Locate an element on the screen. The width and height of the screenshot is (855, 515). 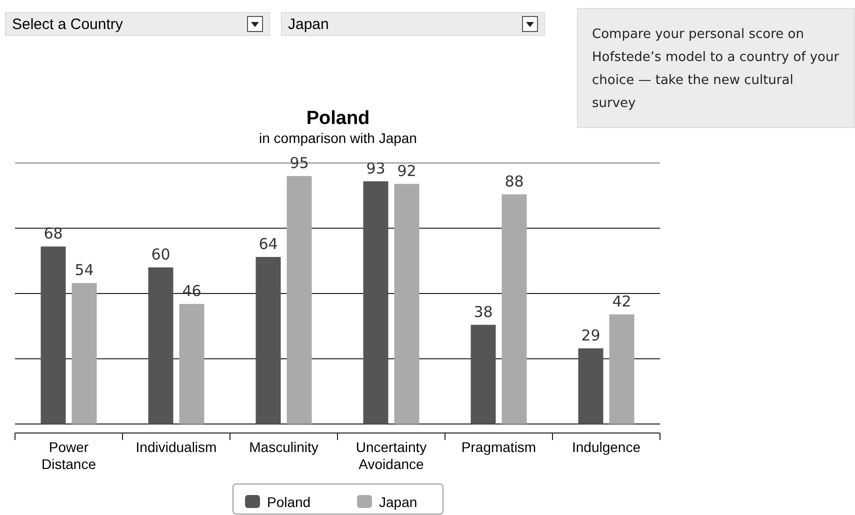
data-label: 64 is located at coordinates (268, 243).